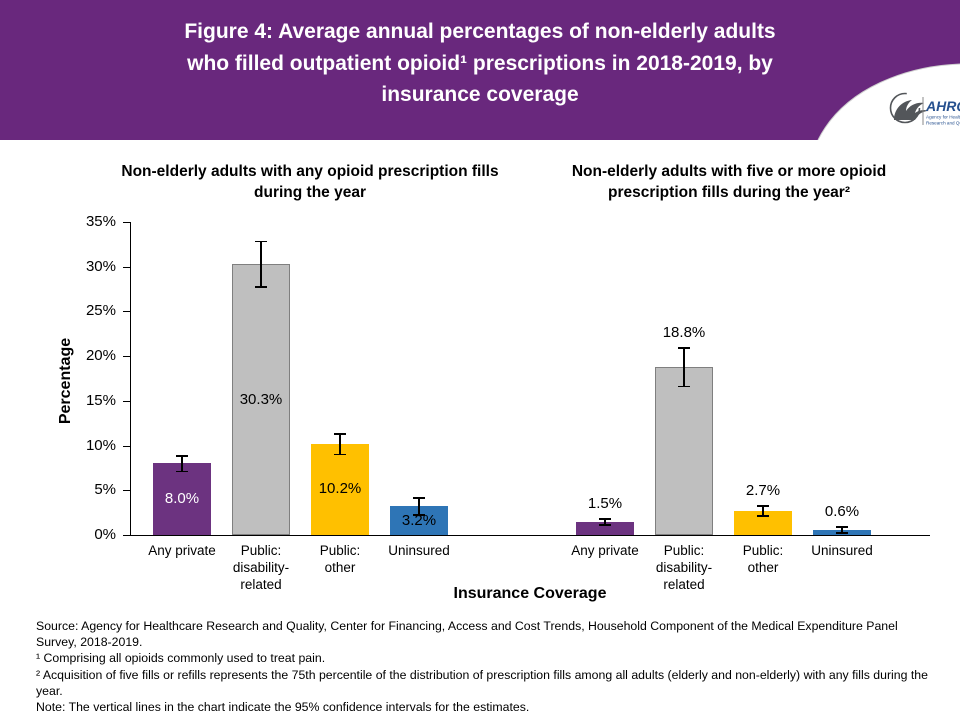 This screenshot has height=720, width=960. I want to click on ahrq-tagline-line-1: Agency for Healthcare, so click(943, 117).